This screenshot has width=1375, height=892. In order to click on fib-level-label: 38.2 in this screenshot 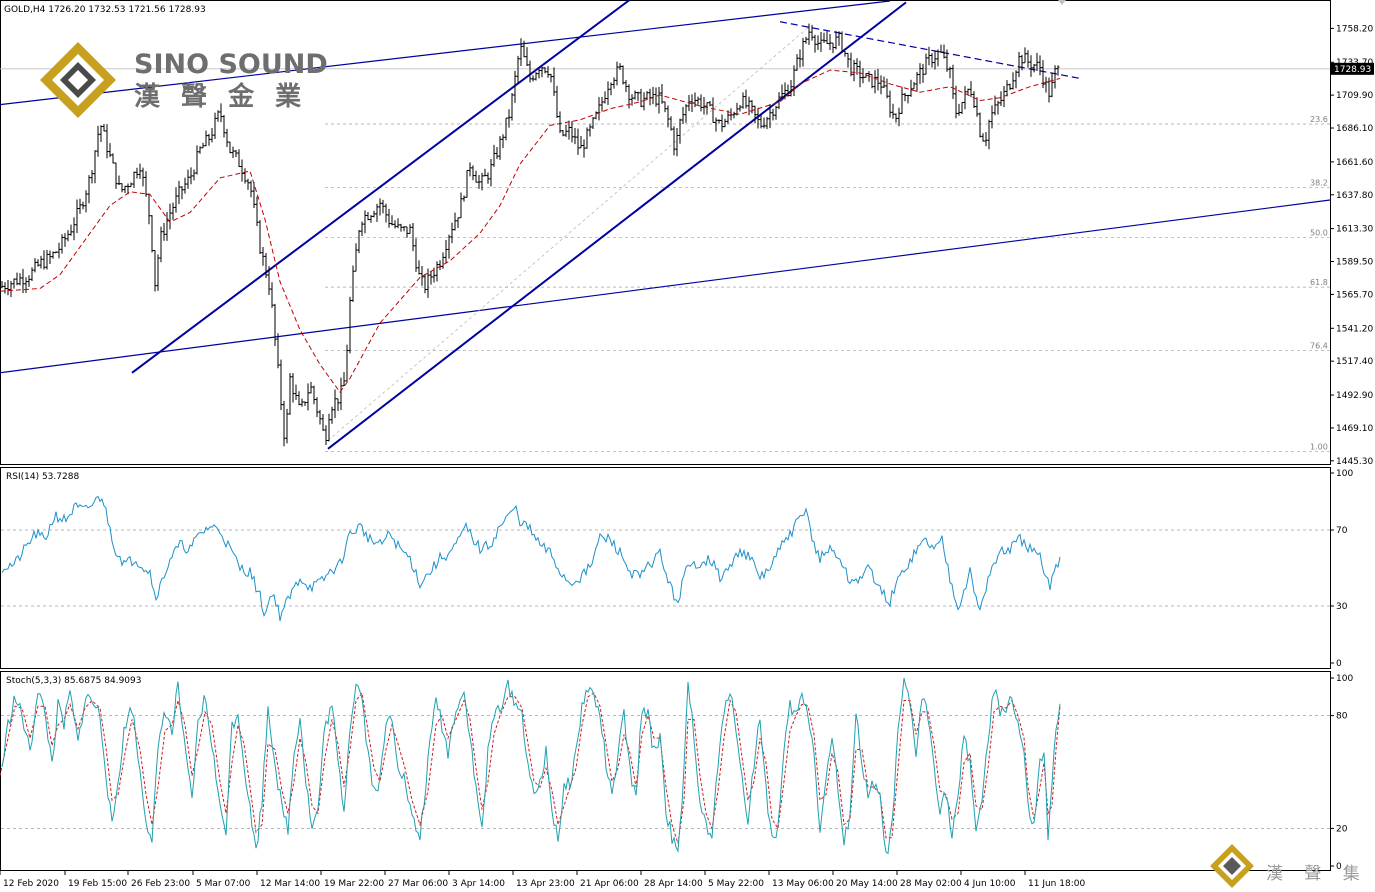, I will do `click(1319, 183)`.